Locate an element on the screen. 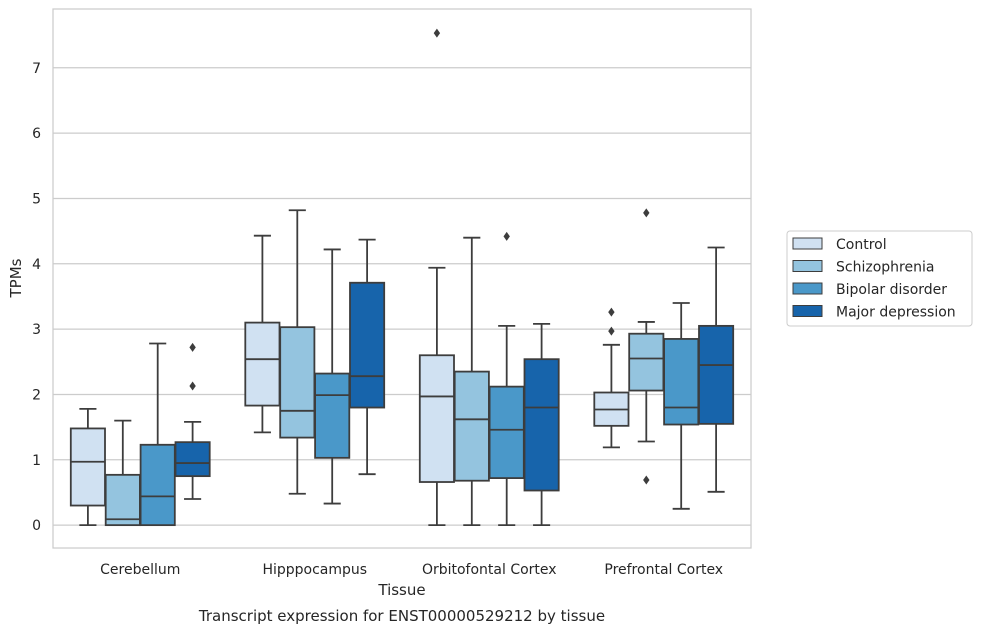 The height and width of the screenshot is (634, 983). y-tick-label: 0 is located at coordinates (36, 526).